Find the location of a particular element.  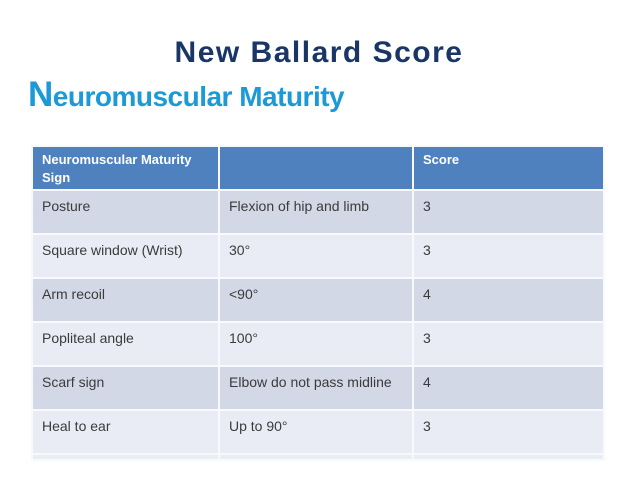

criteria-cell: 100° is located at coordinates (316, 344).